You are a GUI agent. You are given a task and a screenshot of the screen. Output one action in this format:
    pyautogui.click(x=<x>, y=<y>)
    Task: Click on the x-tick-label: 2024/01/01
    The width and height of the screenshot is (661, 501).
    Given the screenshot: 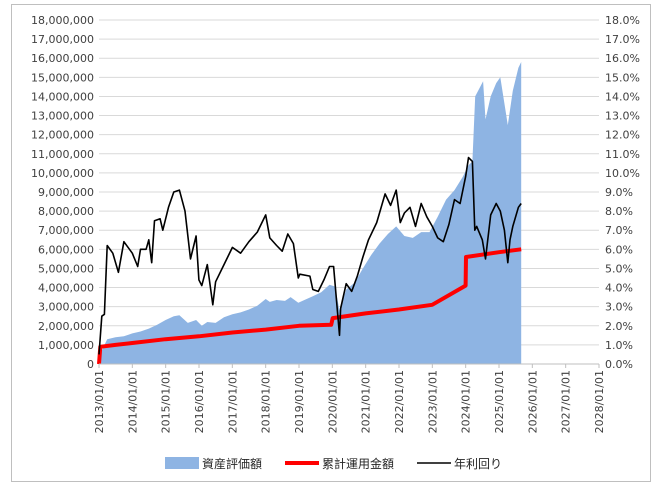 What is the action you would take?
    pyautogui.click(x=466, y=401)
    